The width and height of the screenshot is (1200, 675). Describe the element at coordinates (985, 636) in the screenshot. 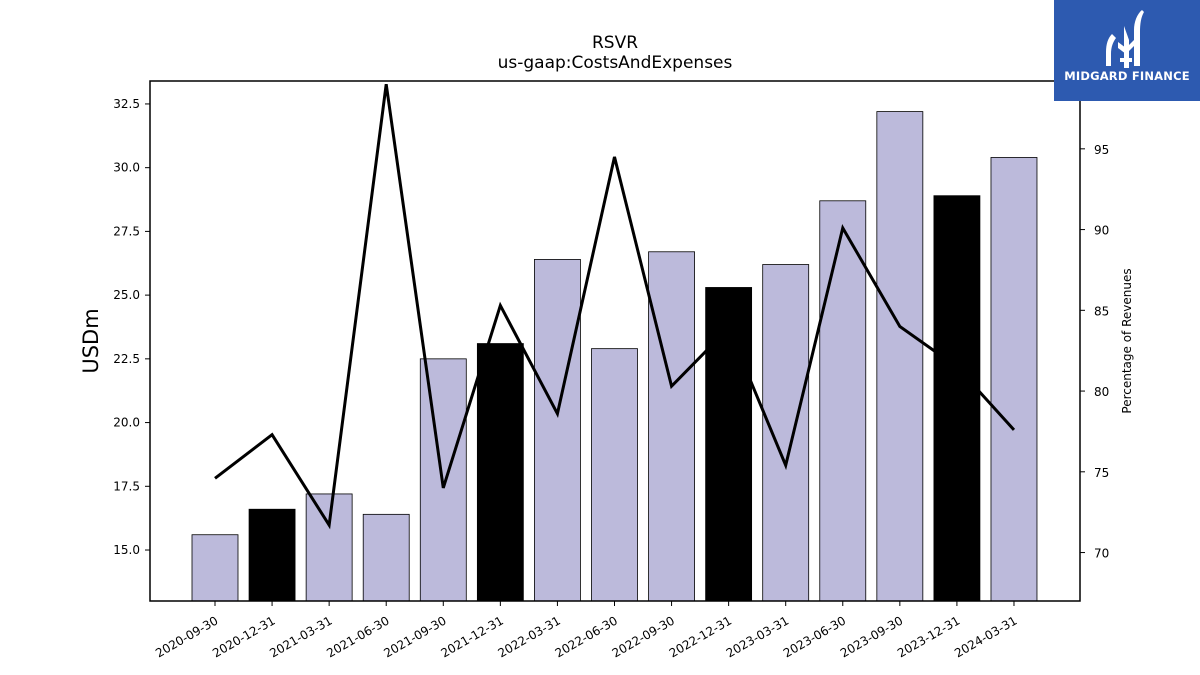

I see `x-tick-label: 2024-03-31` at that location.